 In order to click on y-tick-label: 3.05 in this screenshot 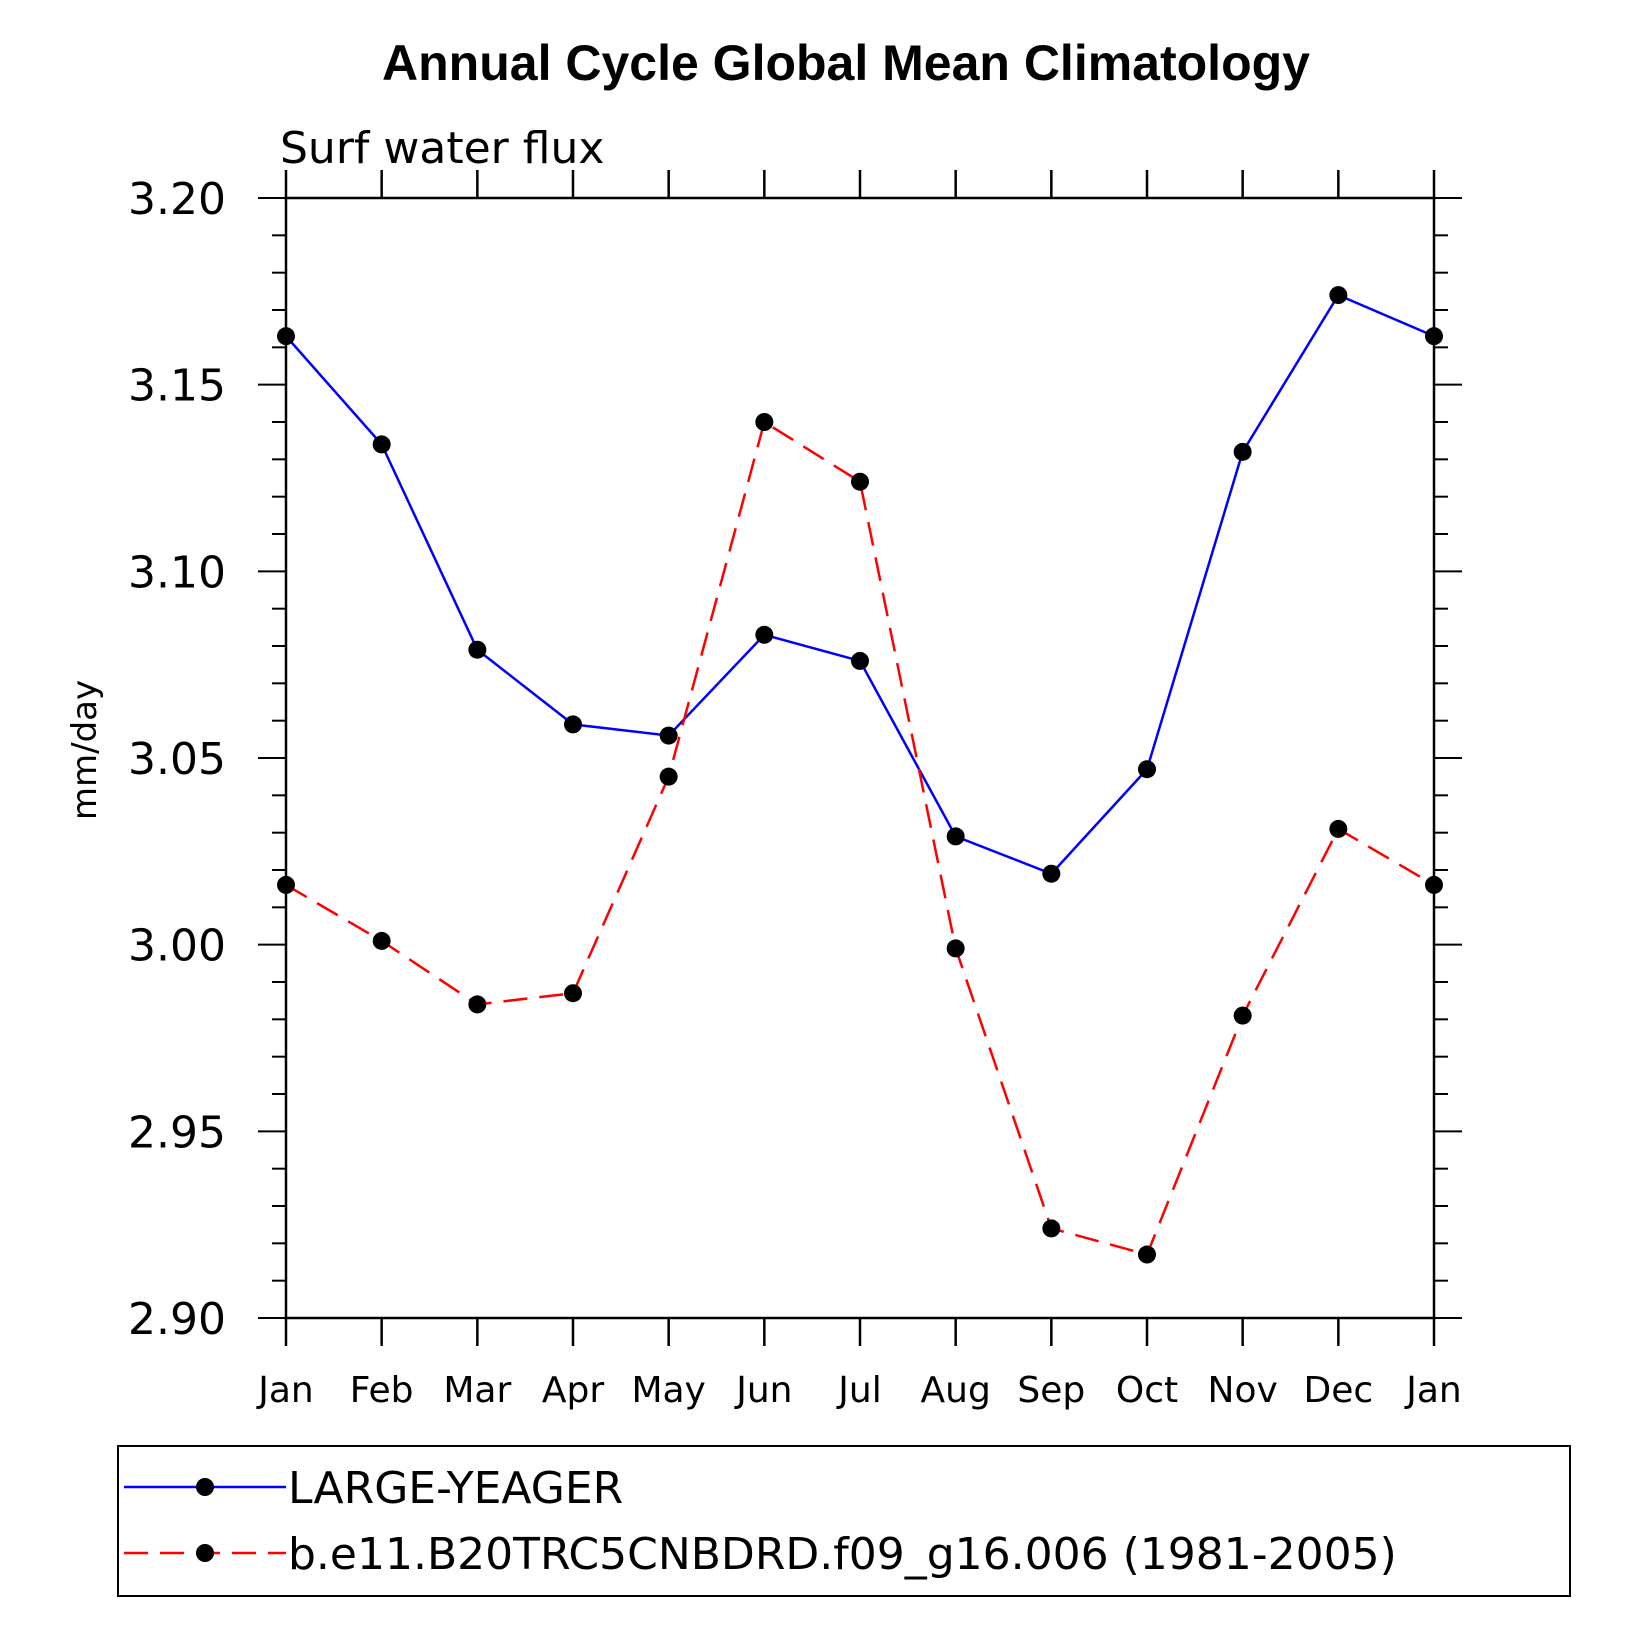, I will do `click(177, 759)`.